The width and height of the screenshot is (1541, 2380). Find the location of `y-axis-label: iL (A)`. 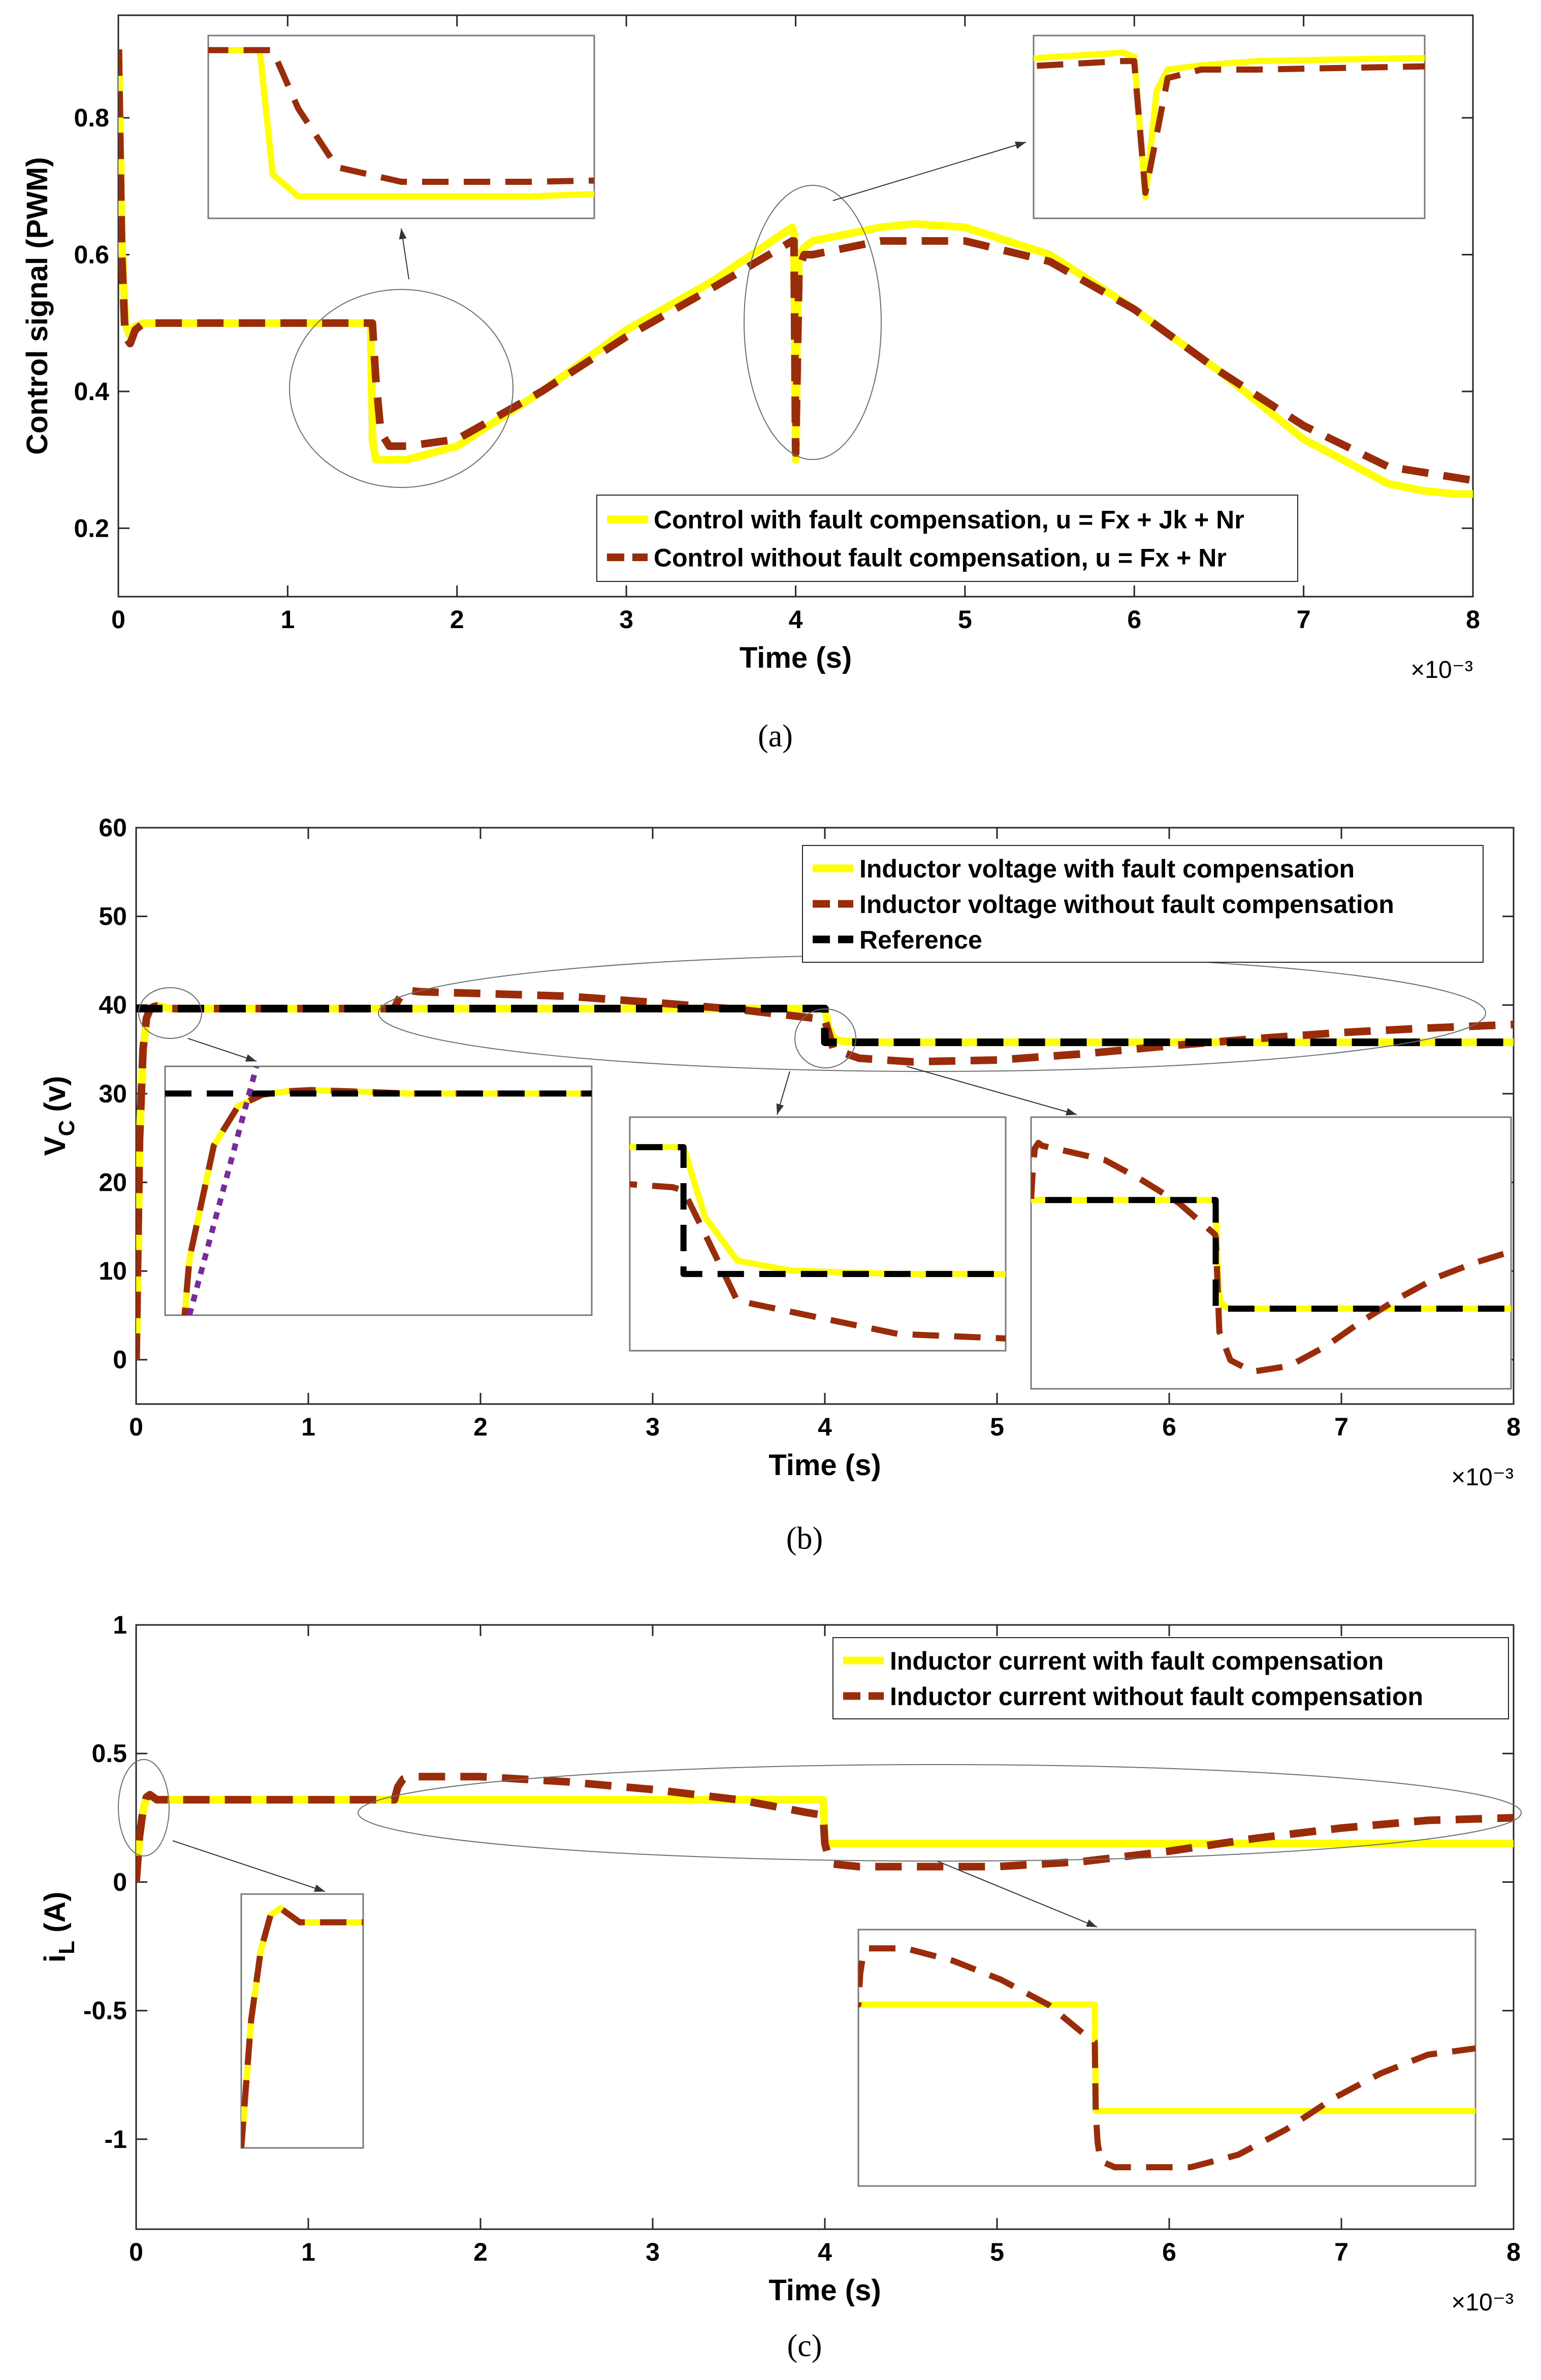

y-axis-label: iL (A) is located at coordinates (59, 1927).